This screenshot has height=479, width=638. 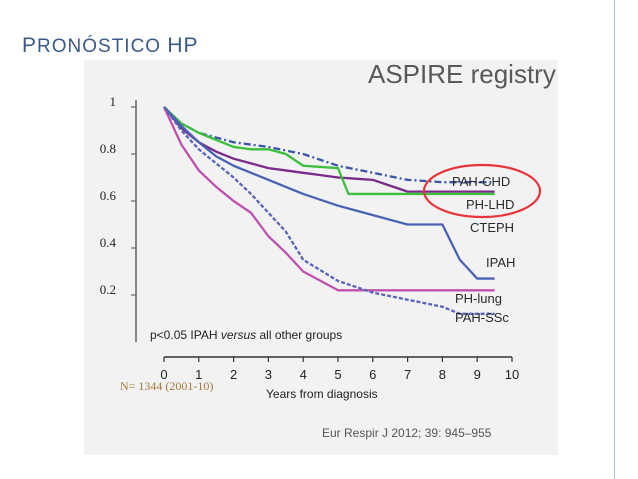 I want to click on x-tick-label: 4, so click(x=303, y=374).